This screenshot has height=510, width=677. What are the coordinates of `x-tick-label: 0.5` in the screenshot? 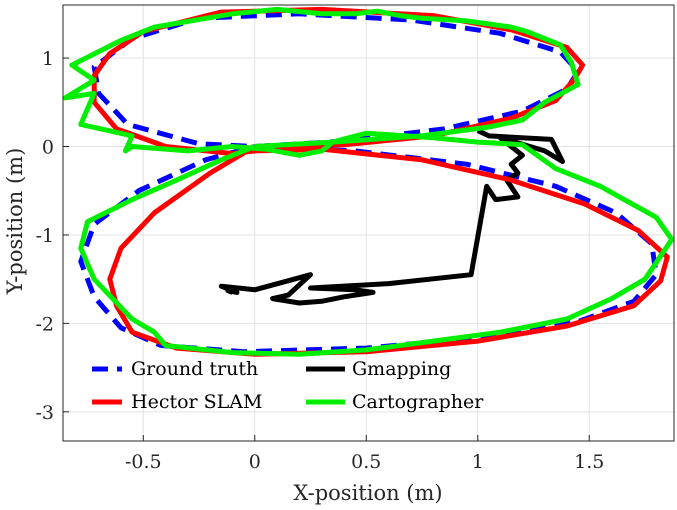 It's located at (366, 462).